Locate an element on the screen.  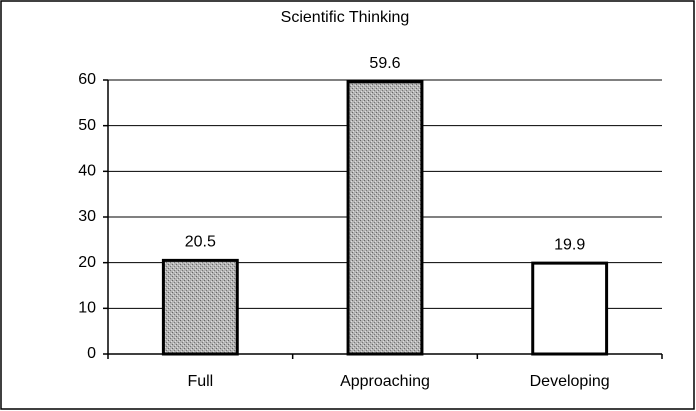
data-label: 59.6 is located at coordinates (384, 63).